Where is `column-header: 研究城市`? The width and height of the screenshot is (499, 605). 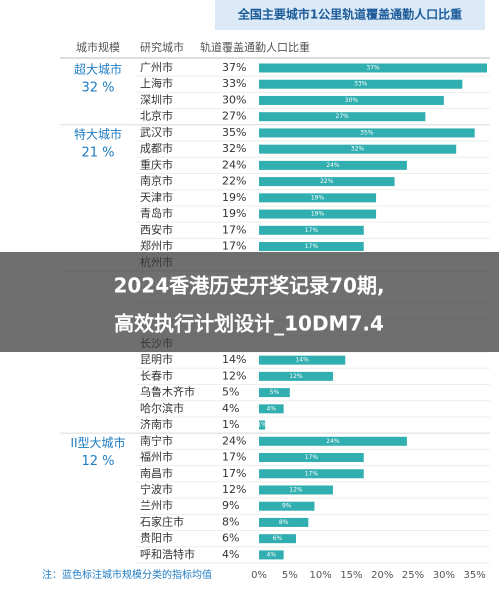
column-header: 研究城市 is located at coordinates (162, 47).